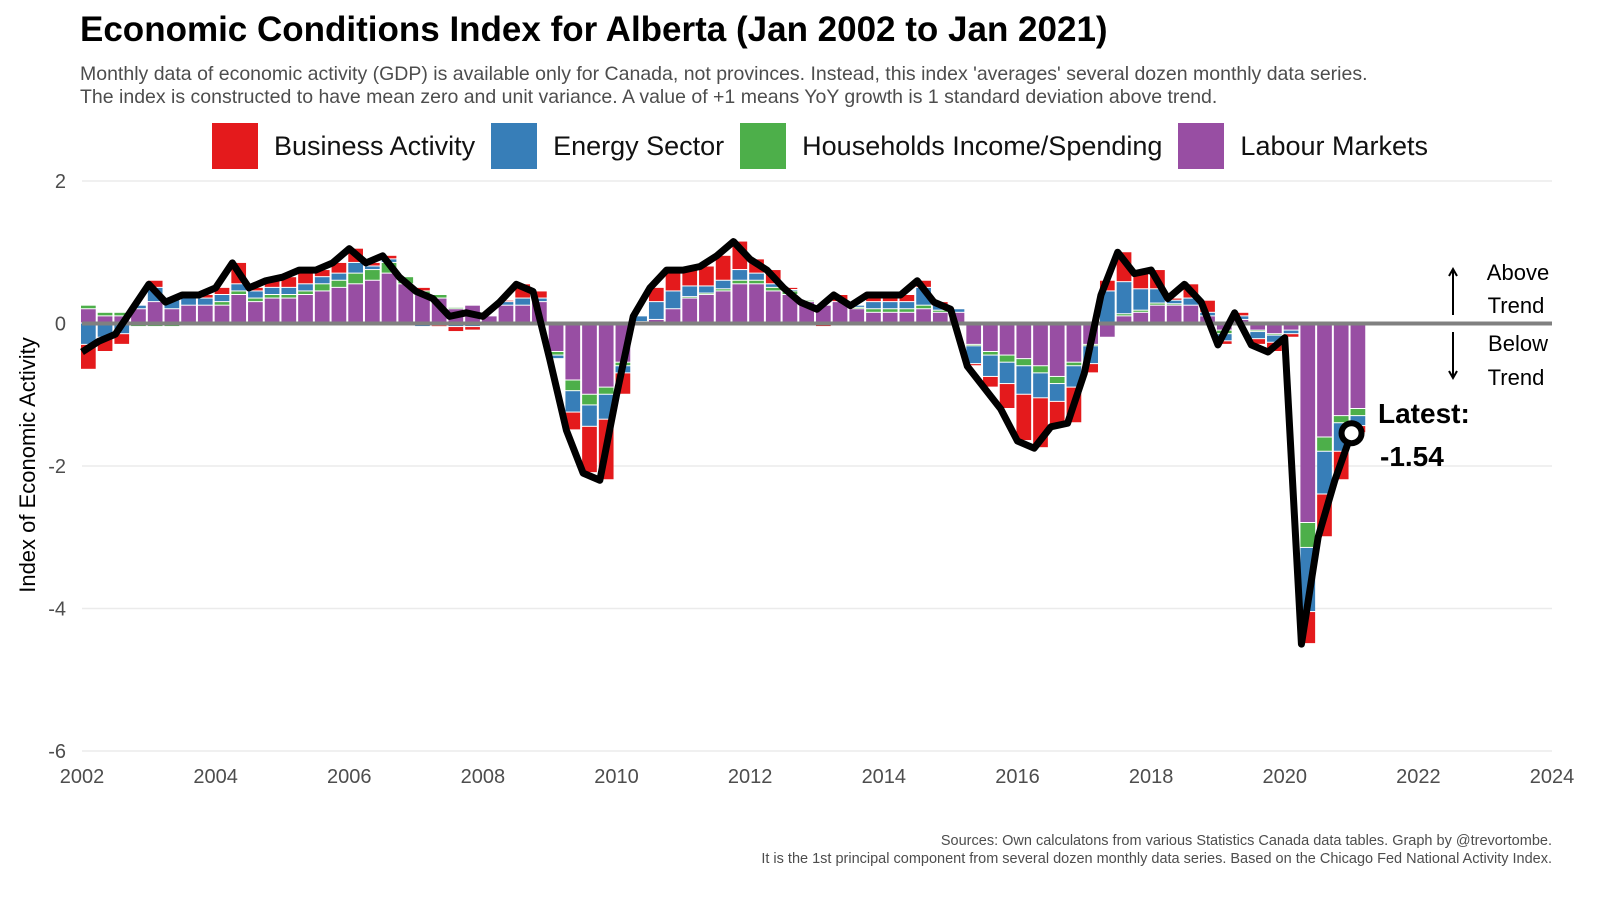  Describe the element at coordinates (763, 146) in the screenshot. I see `legend-swatch-households` at that location.